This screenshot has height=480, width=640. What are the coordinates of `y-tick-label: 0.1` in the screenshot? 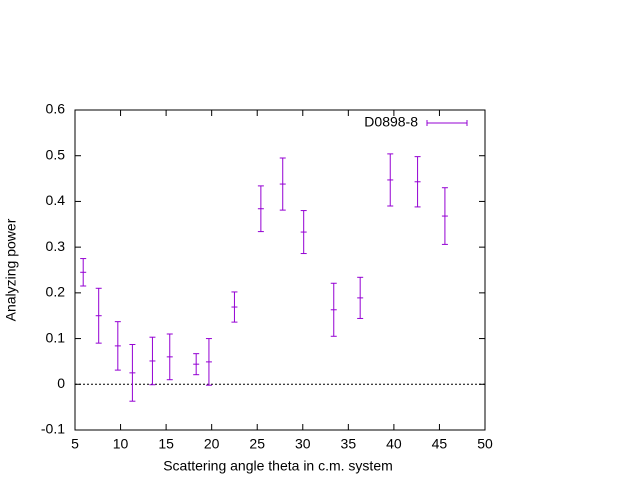 It's located at (56, 337).